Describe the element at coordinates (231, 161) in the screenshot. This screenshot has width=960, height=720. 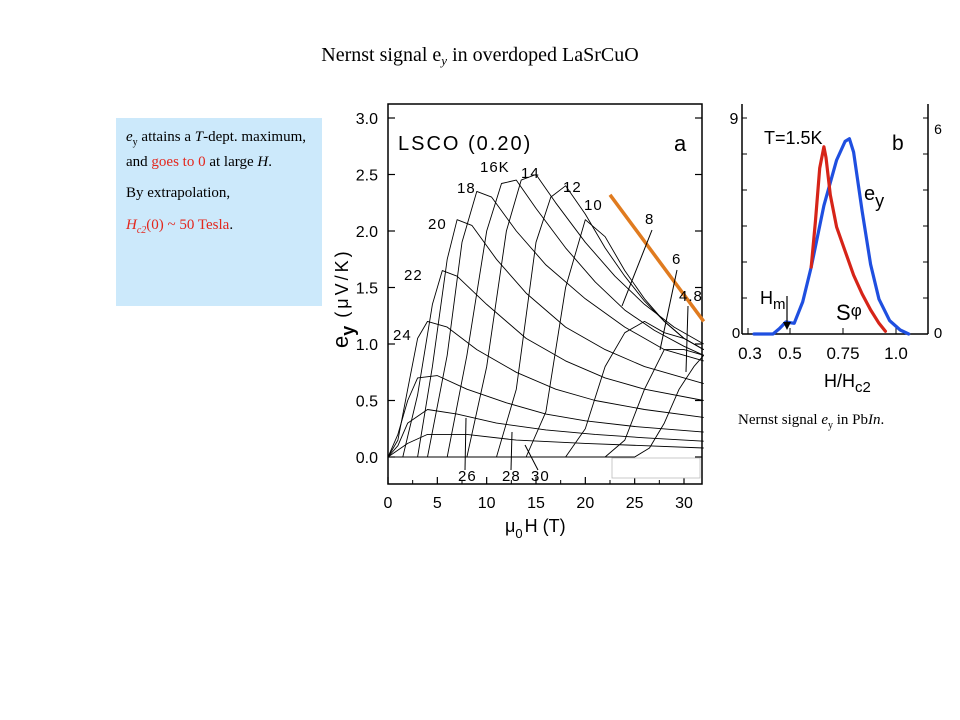
I see `note-text-c: at large` at that location.